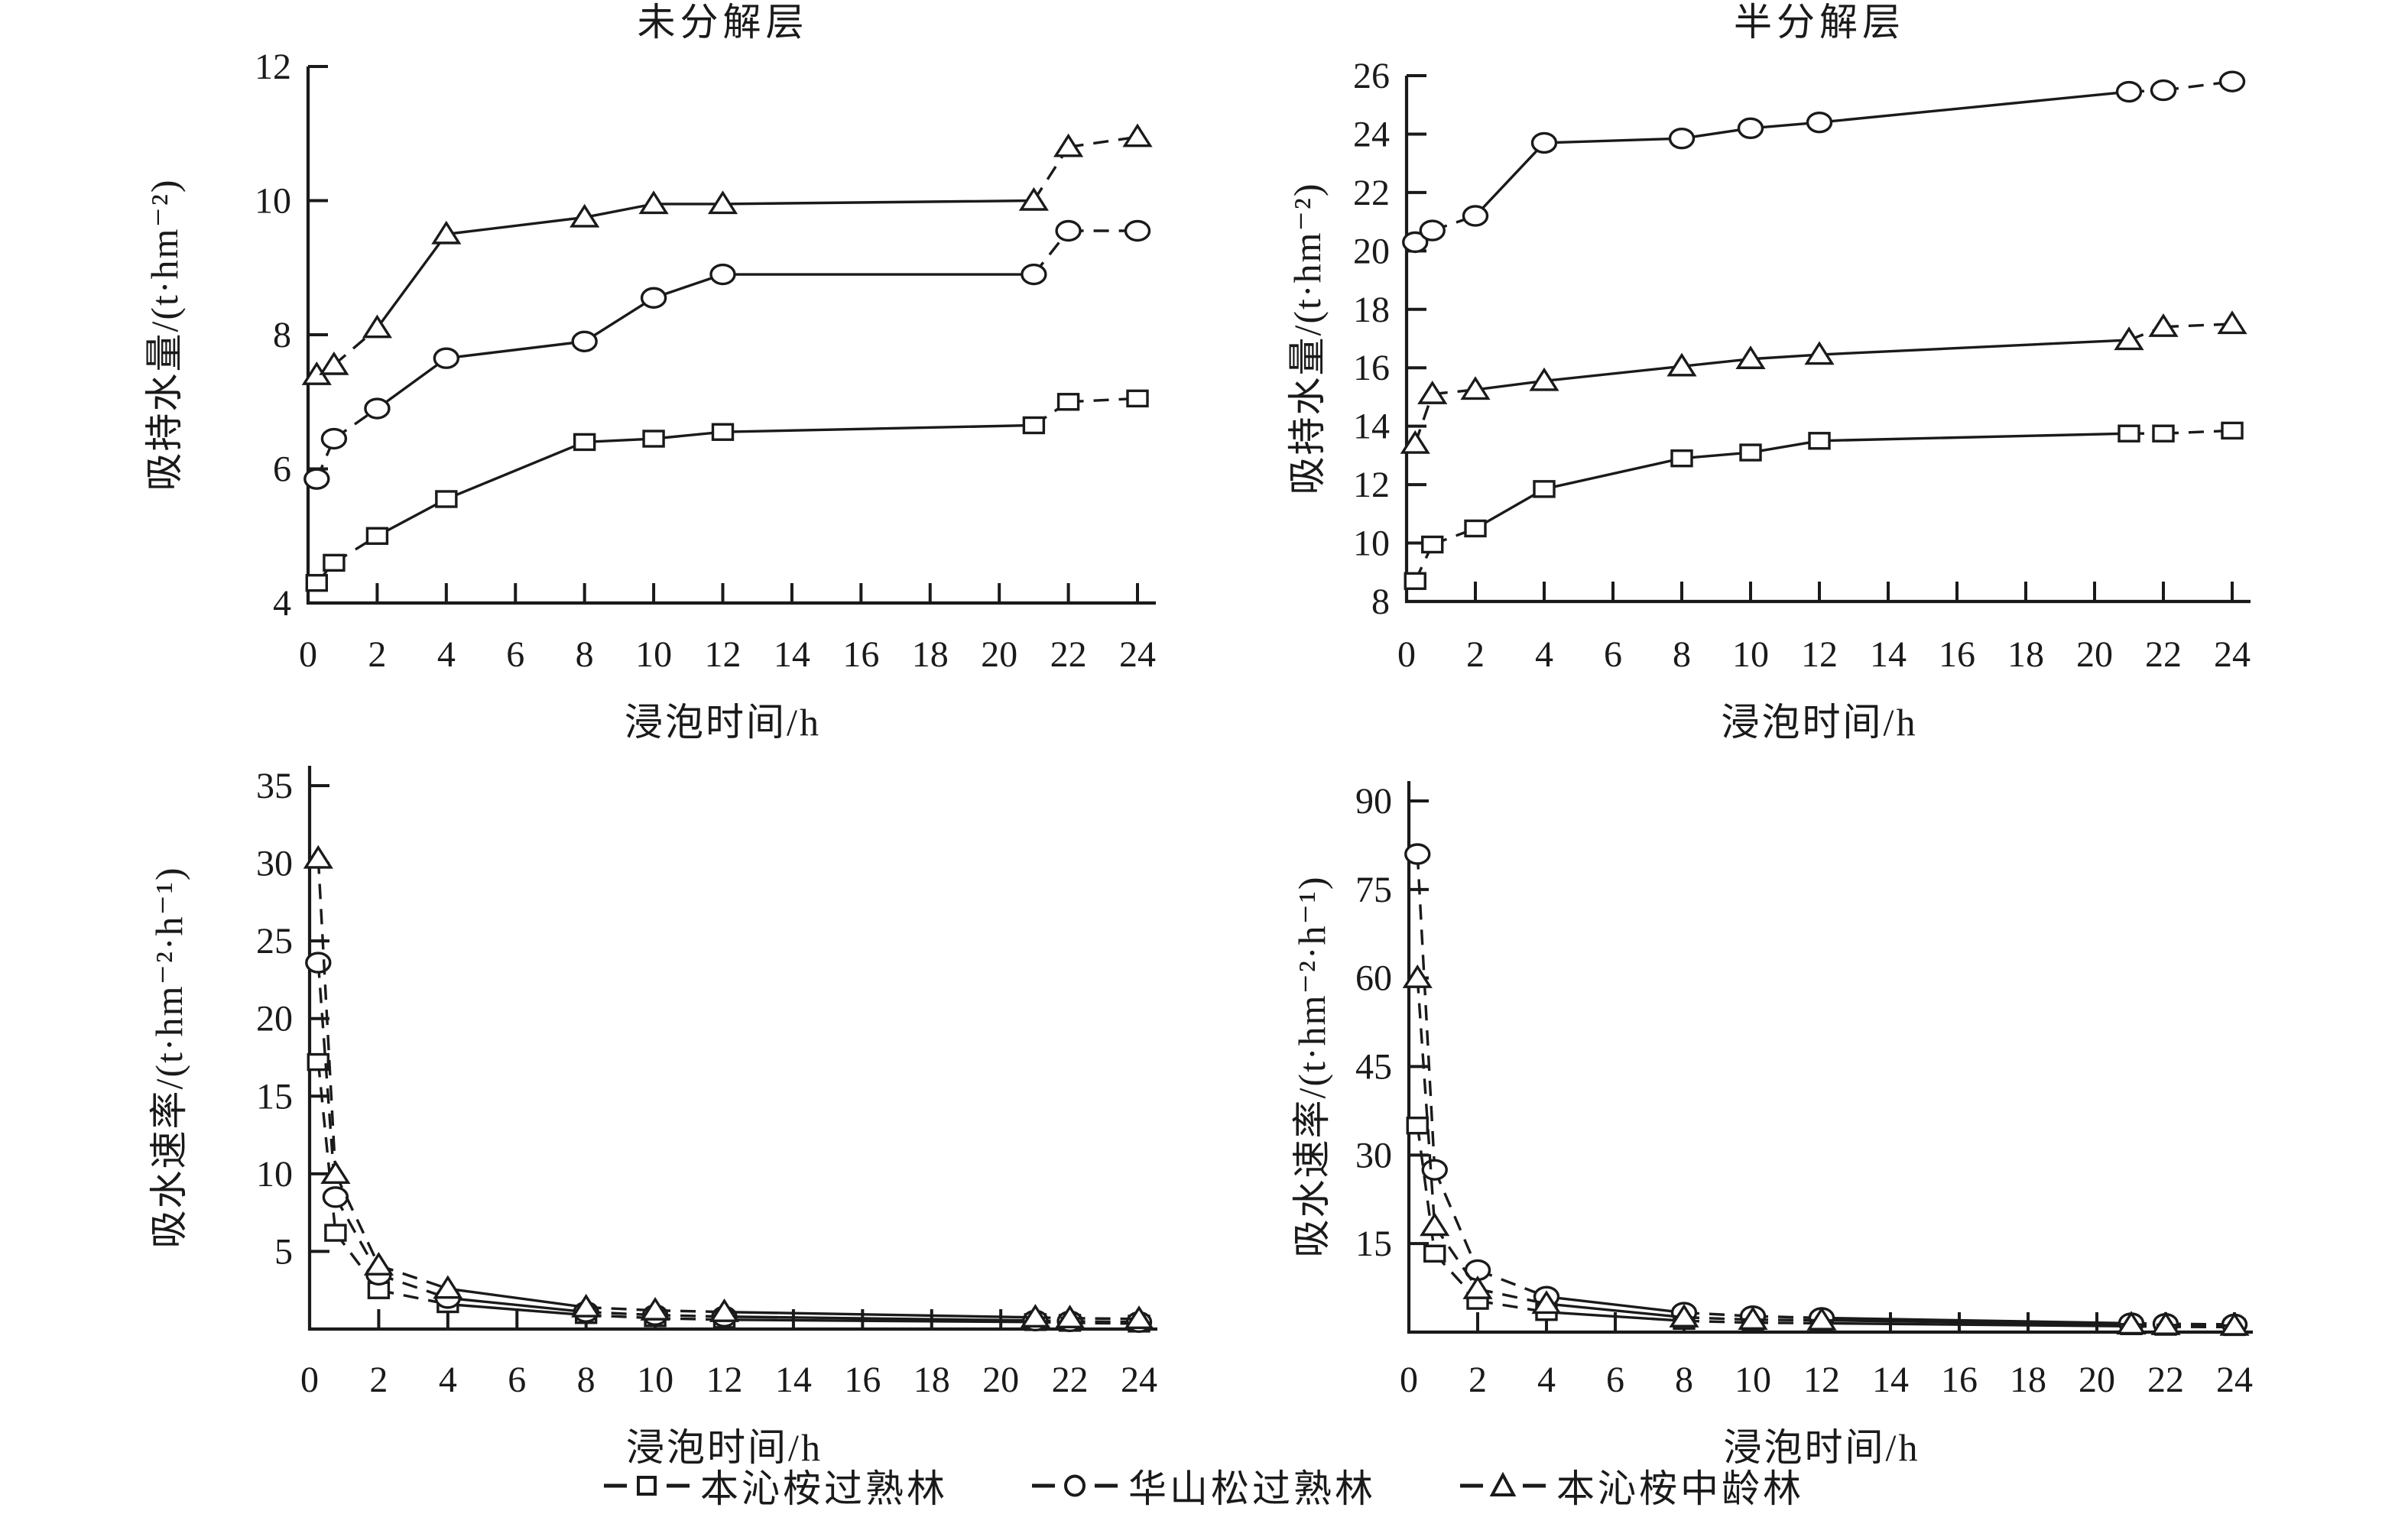 The image size is (2408, 1527). What do you see at coordinates (1680, 1489) in the screenshot?
I see `legend-item-label: 本沁桉中龄林` at bounding box center [1680, 1489].